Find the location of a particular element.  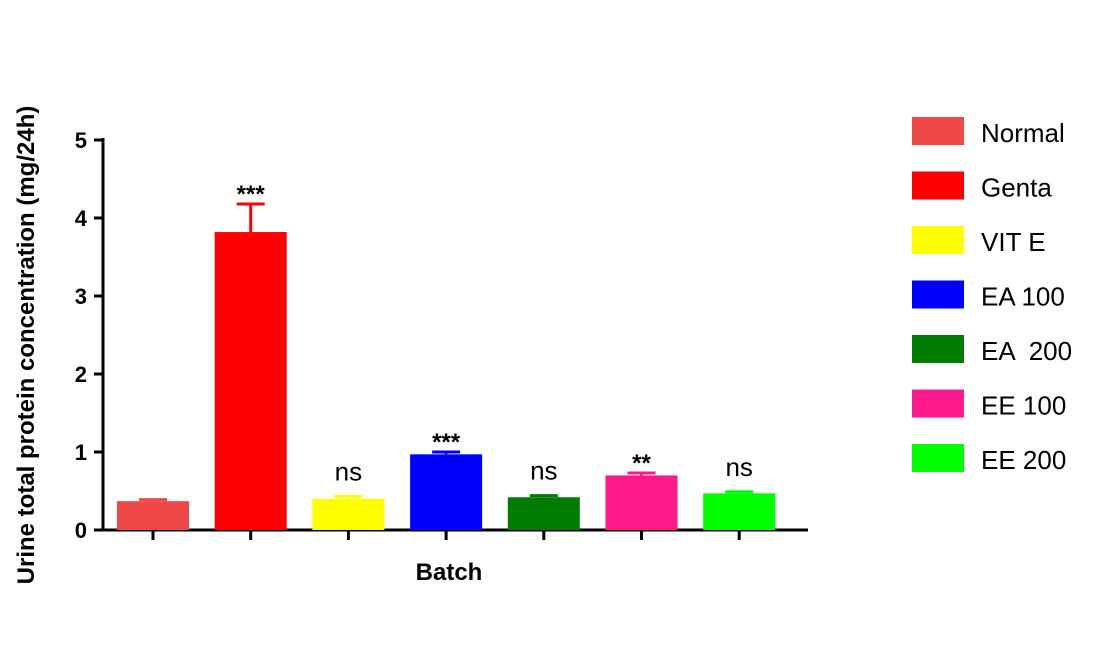

legend-label: Genta is located at coordinates (1016, 188).